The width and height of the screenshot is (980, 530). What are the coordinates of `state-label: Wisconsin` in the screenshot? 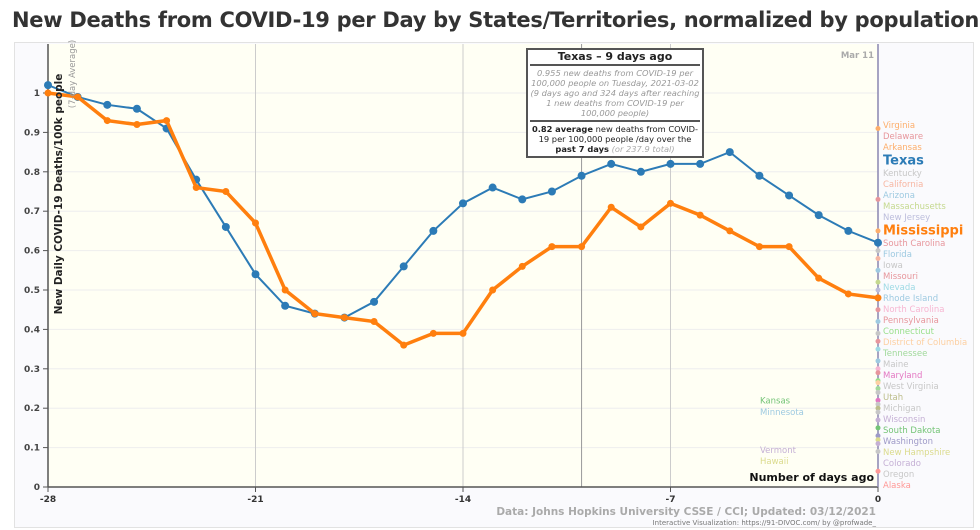 It's located at (904, 420).